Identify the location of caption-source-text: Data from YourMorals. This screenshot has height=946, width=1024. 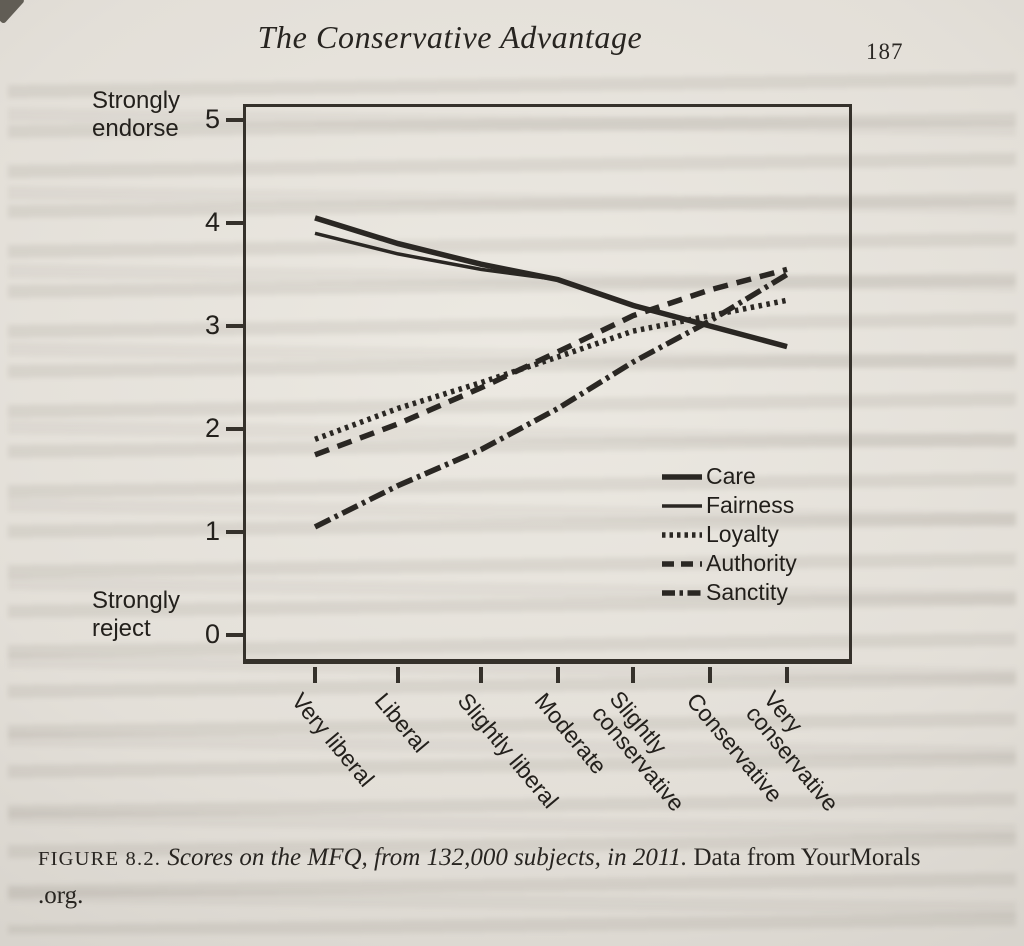
(807, 857).